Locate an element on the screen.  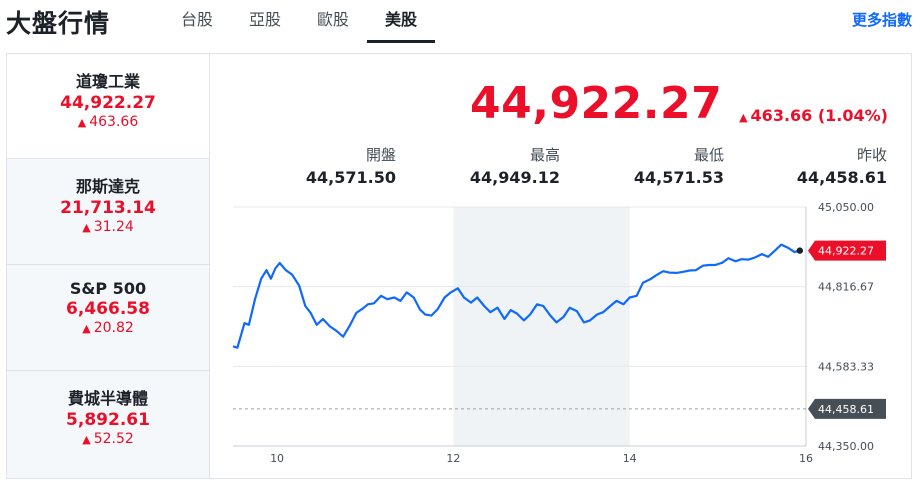
price-line is located at coordinates (516, 296).